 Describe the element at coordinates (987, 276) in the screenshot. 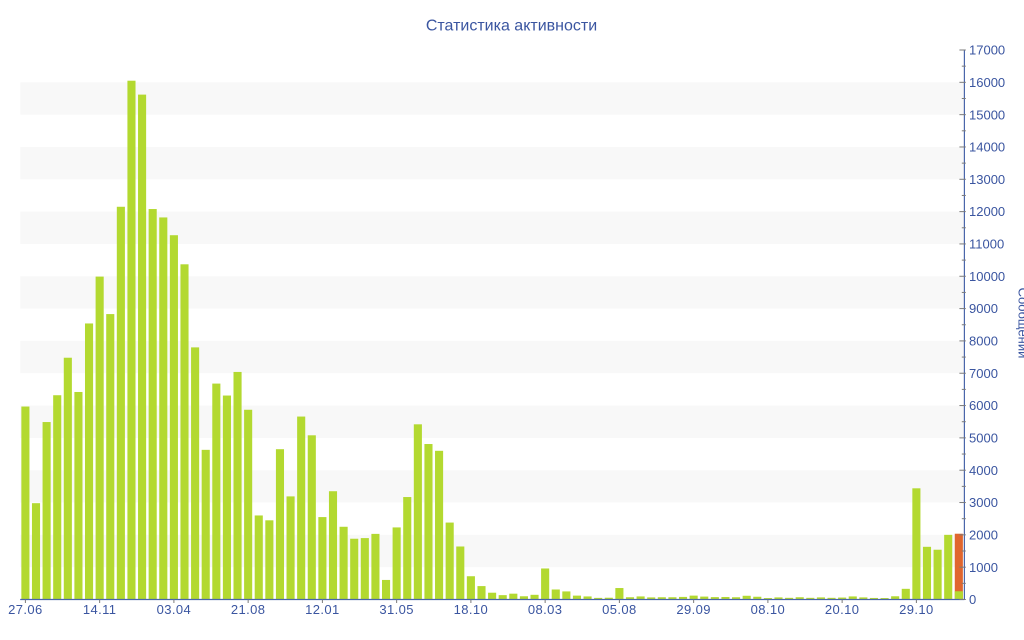

I see `svg-text: 10000` at that location.